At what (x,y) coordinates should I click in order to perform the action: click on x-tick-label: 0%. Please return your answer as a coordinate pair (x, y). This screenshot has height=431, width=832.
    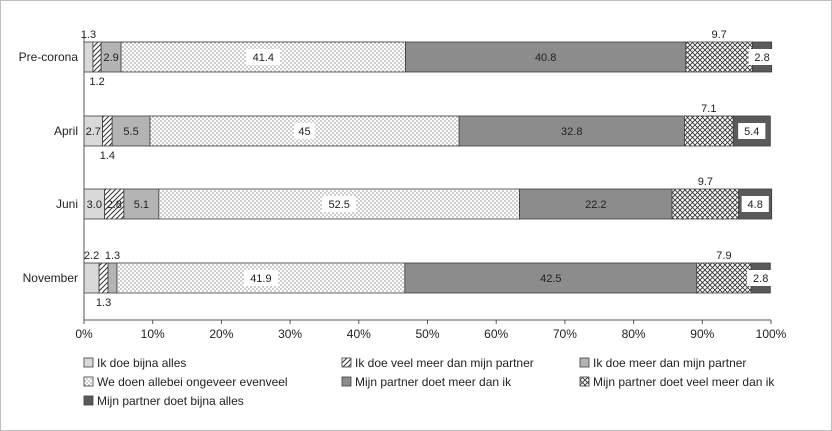
    Looking at the image, I should click on (84, 334).